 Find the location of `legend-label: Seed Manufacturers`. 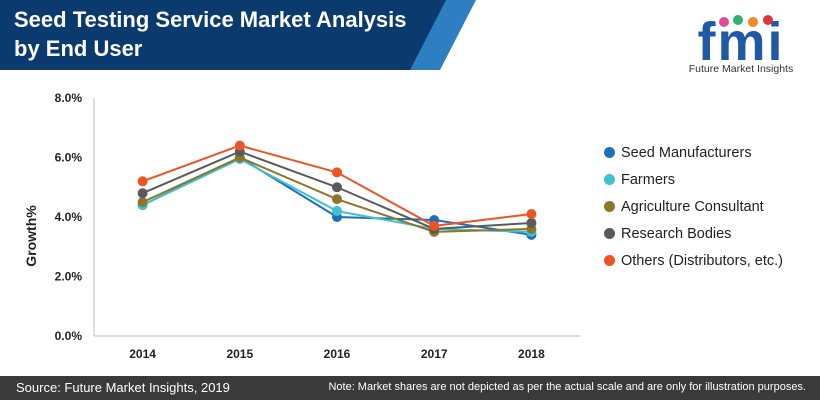

legend-label: Seed Manufacturers is located at coordinates (686, 152).